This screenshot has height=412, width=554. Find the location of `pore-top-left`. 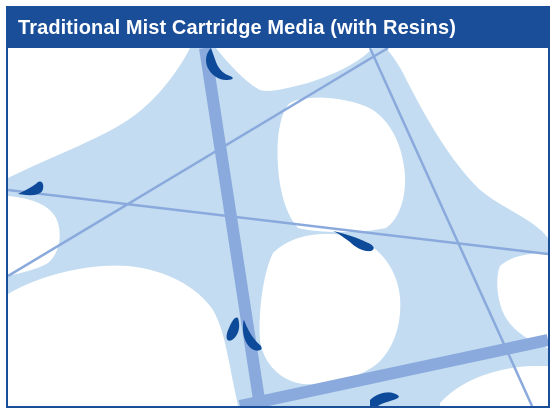

pore-top-left is located at coordinates (99, 113).